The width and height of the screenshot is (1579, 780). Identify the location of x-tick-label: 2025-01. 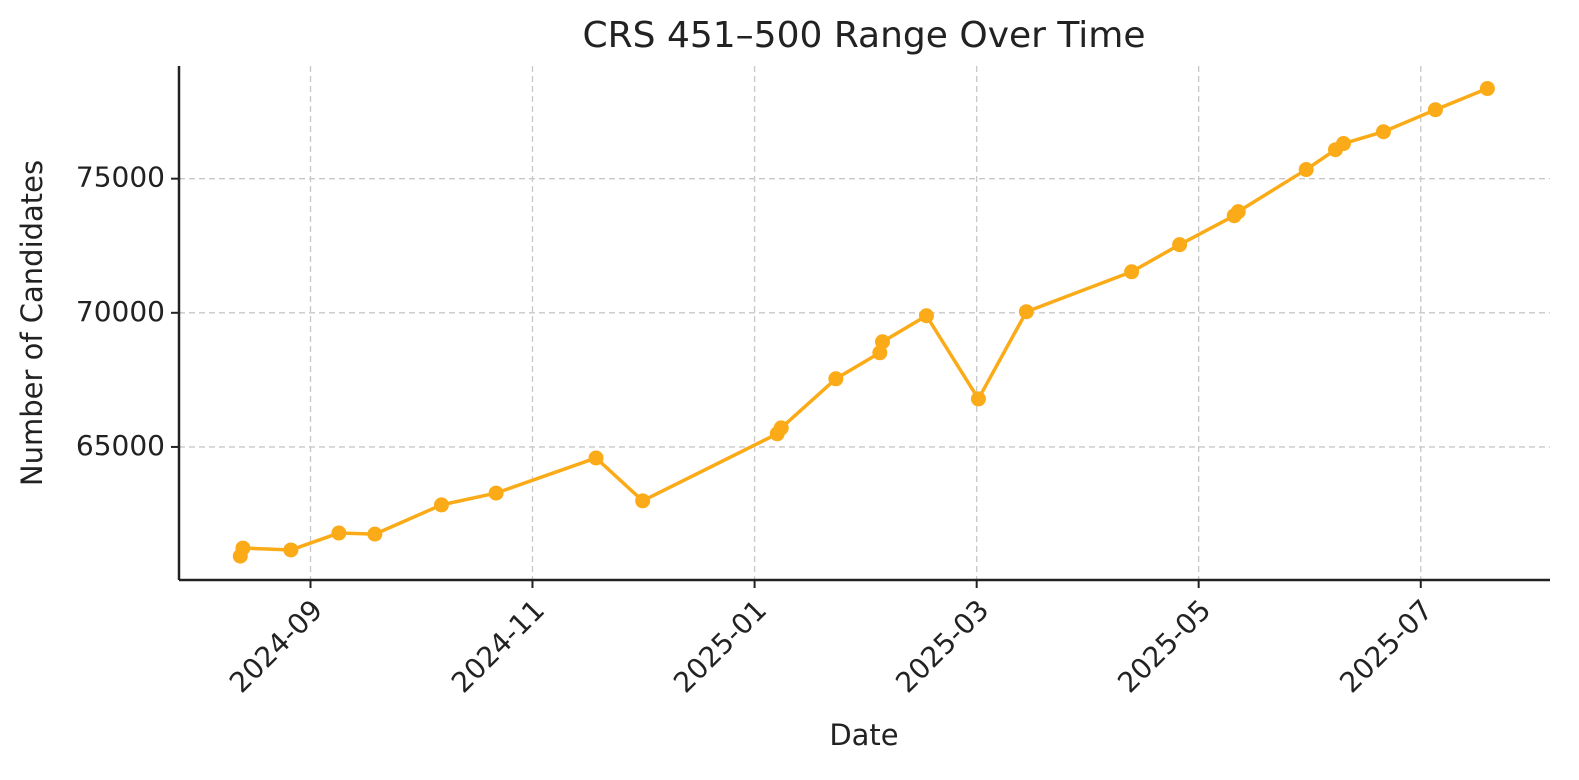
(720, 646).